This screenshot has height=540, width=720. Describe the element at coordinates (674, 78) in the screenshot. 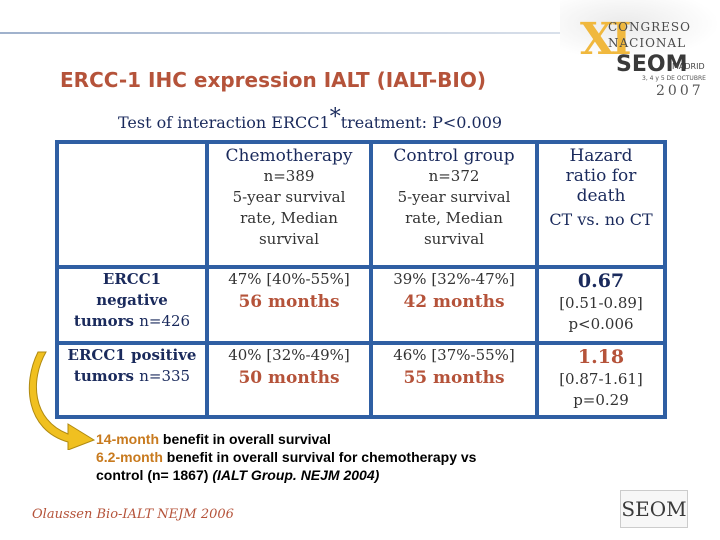

I see `logo-dates: 3, 4 y 5 DE OCTUBRE` at that location.